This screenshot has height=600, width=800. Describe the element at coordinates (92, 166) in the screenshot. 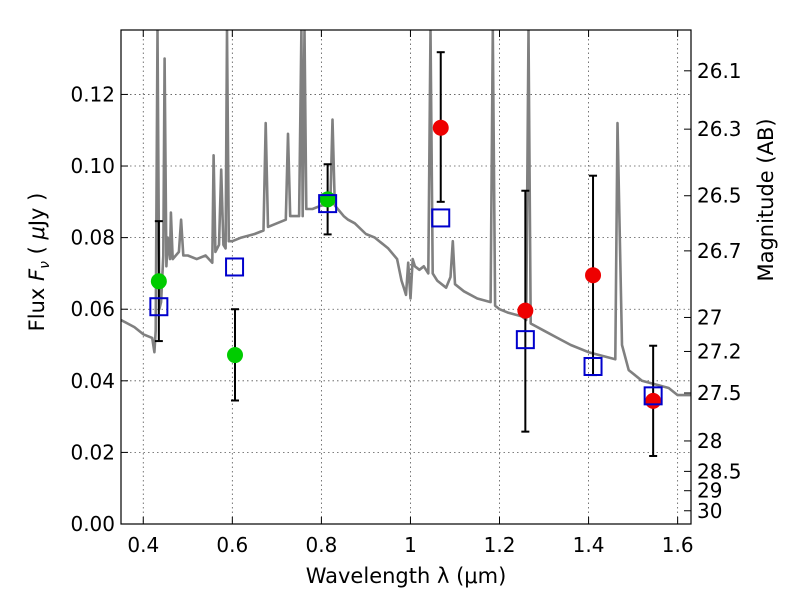

I see `y-tick-label: 0.10` at that location.